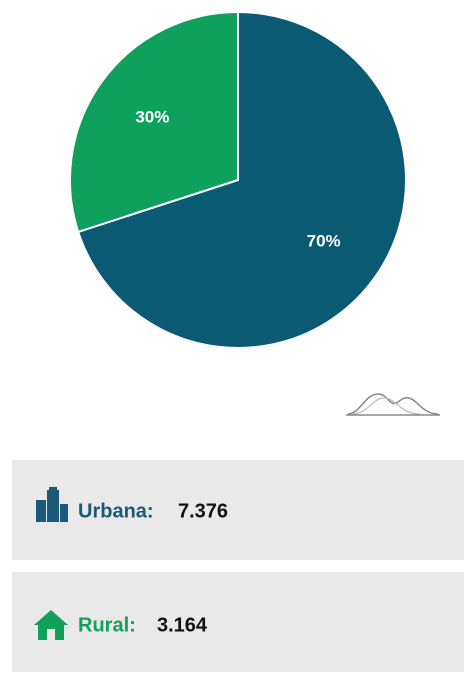 The height and width of the screenshot is (692, 466). What do you see at coordinates (52, 504) in the screenshot?
I see `building-icon` at bounding box center [52, 504].